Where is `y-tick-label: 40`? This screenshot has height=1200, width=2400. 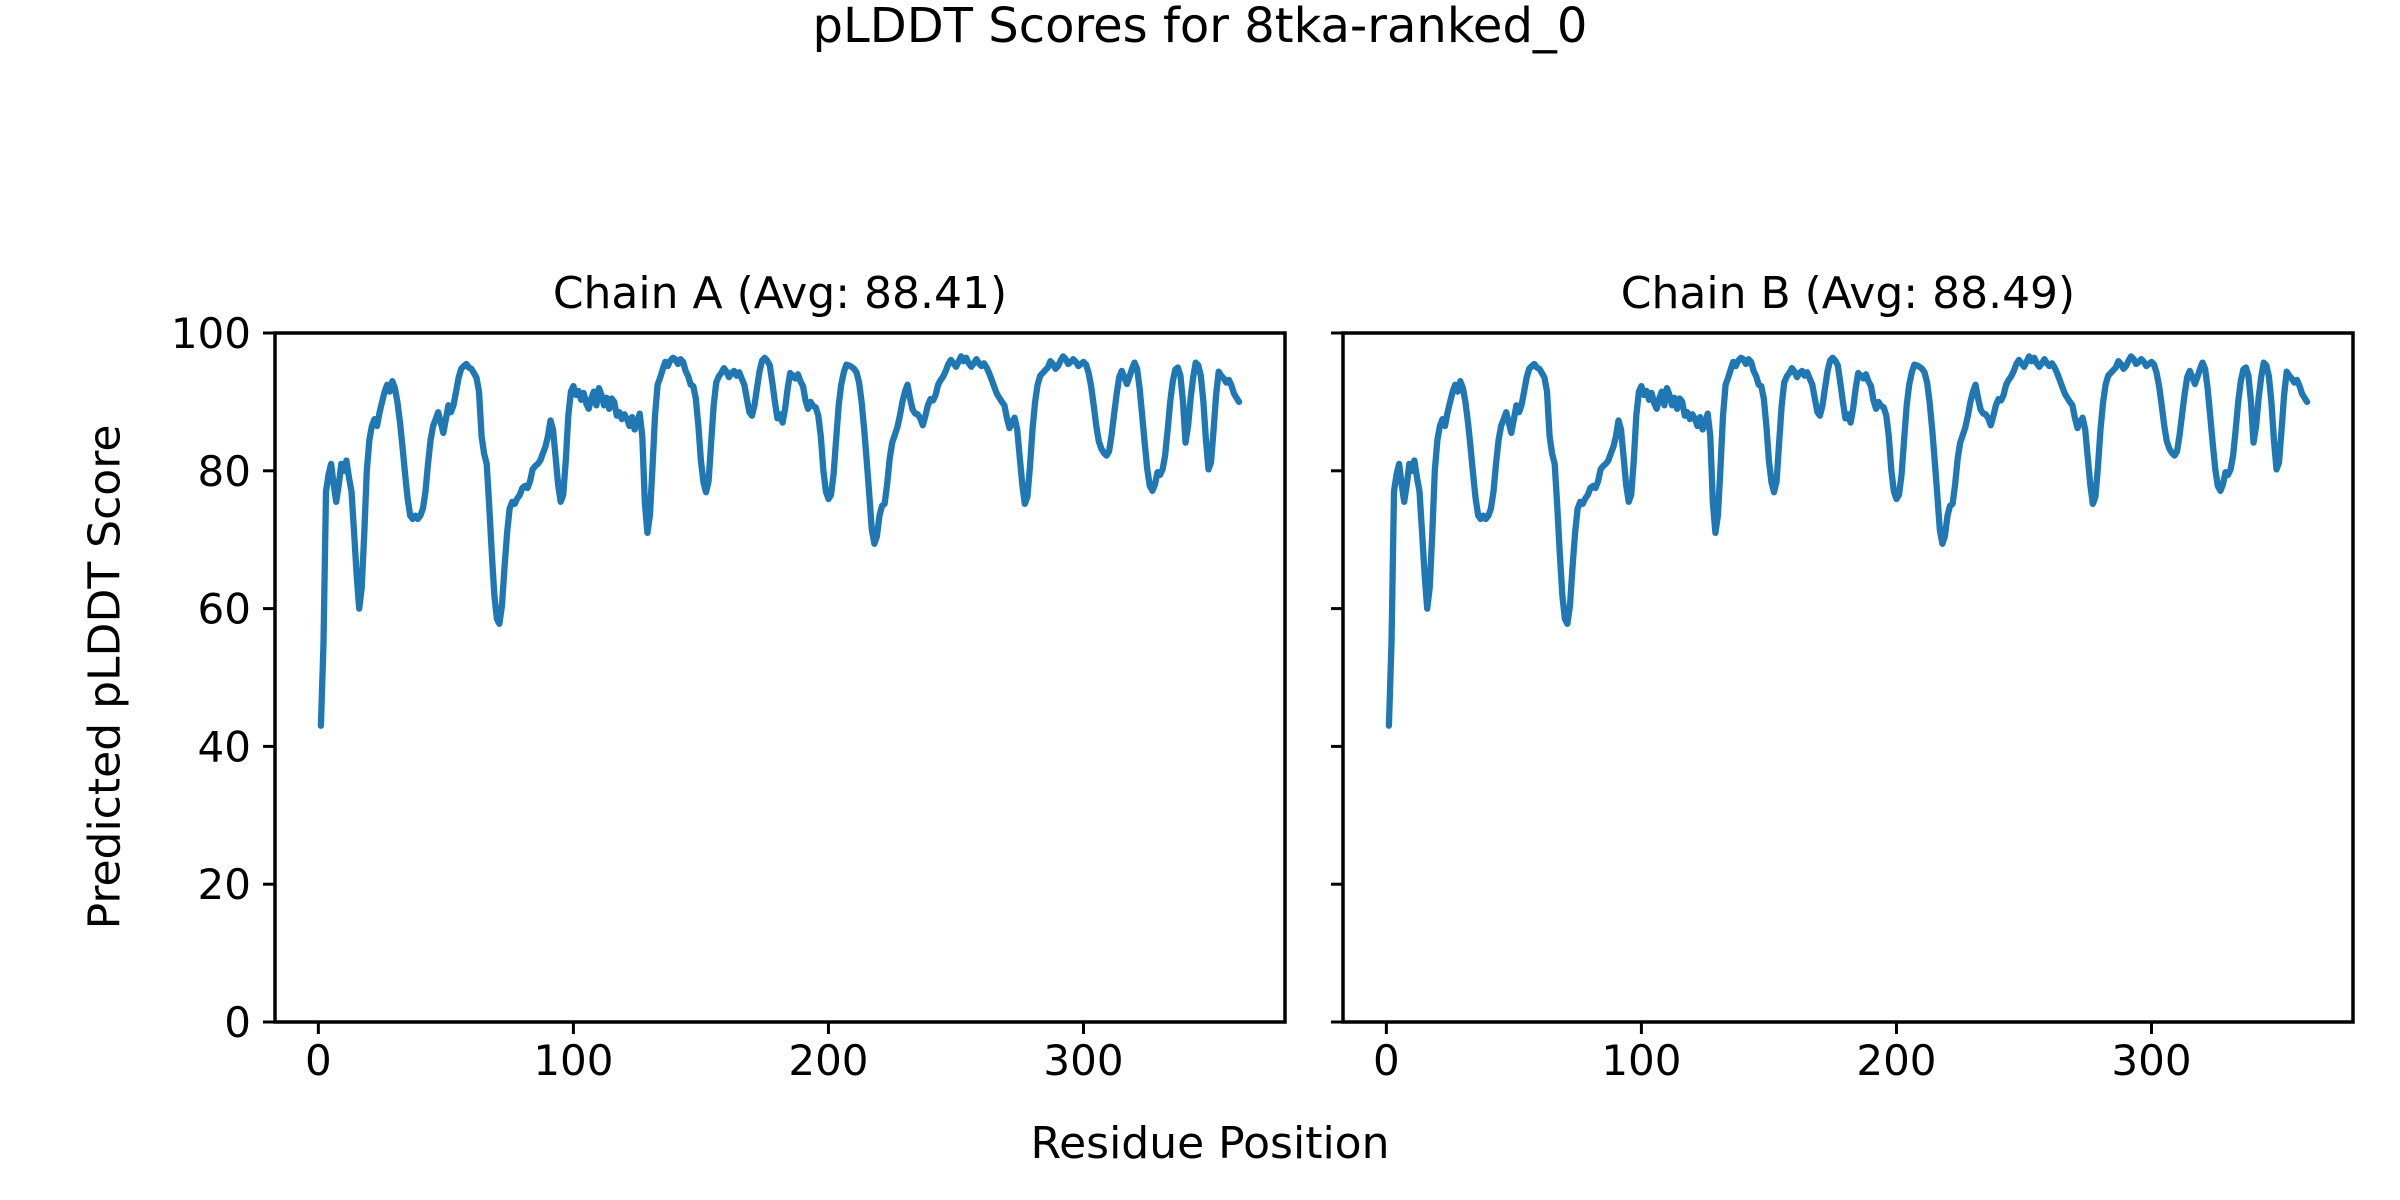
y-tick-label: 40 is located at coordinates (224, 746).